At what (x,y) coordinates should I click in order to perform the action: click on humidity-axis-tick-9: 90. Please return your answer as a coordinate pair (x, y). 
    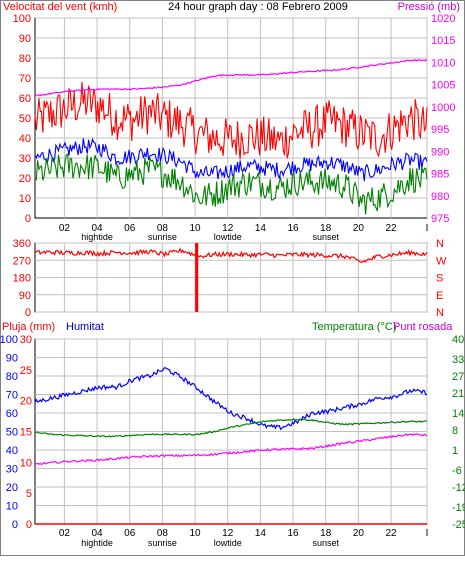
    Looking at the image, I should click on (12, 359).